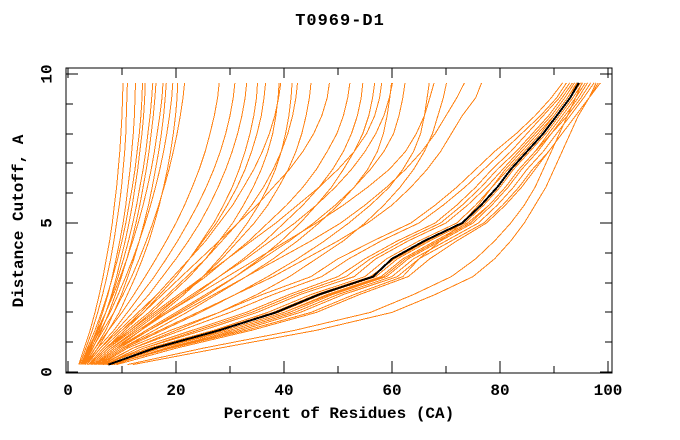  Describe the element at coordinates (499, 391) in the screenshot. I see `x-tick-label: 80` at that location.